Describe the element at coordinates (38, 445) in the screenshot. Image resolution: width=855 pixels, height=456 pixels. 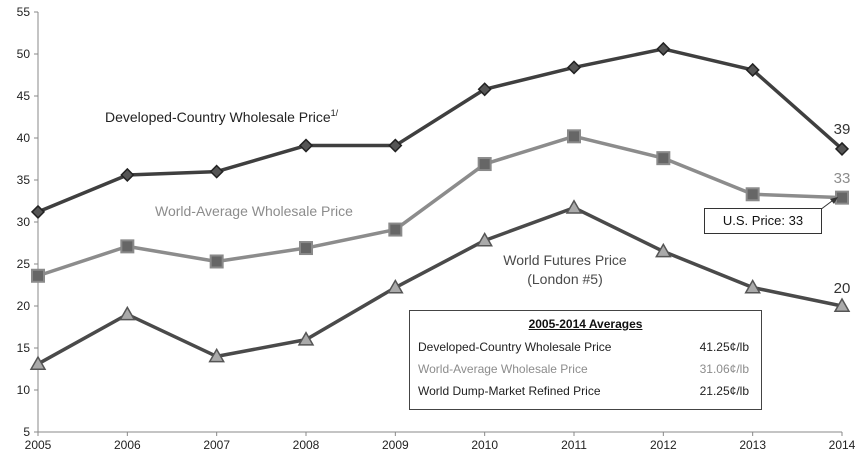
I see `x-tick-label: 2005` at that location.